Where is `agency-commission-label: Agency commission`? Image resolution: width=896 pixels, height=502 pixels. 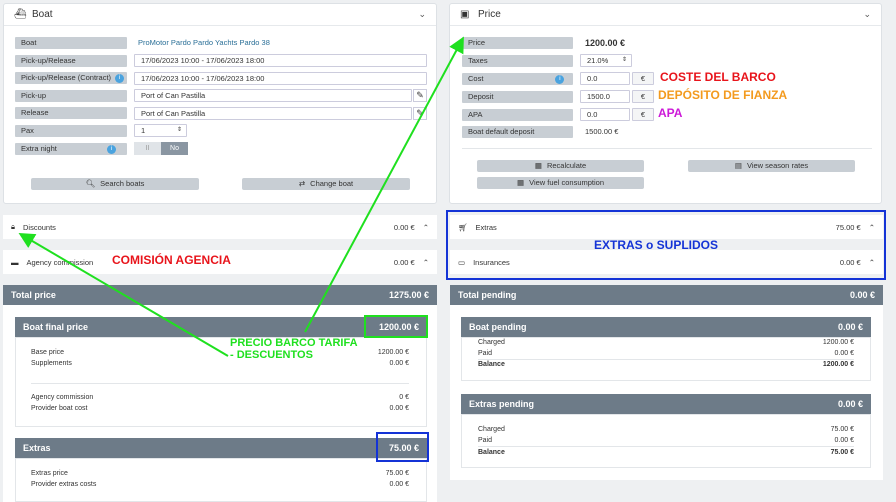 agency-commission-label: Agency commission is located at coordinates (60, 262).